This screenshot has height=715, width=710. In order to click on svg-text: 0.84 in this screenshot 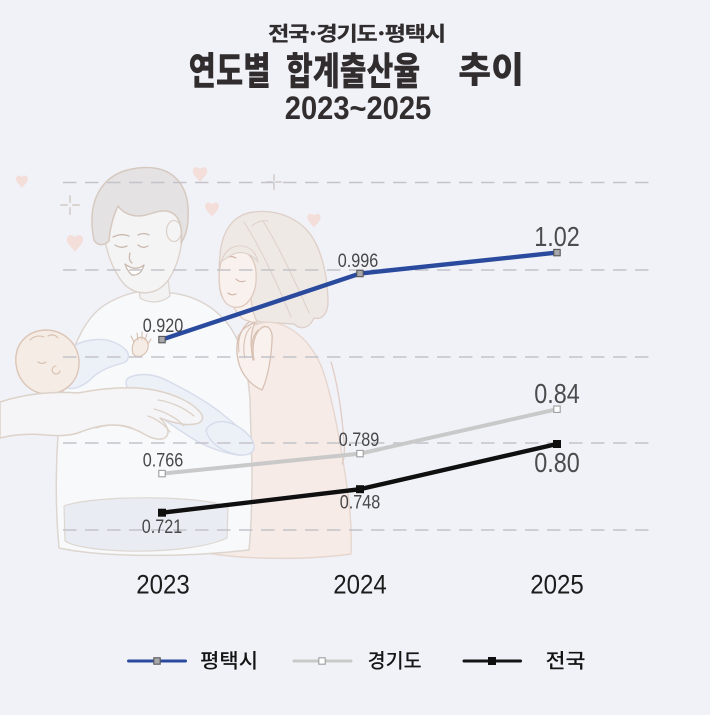, I will do `click(557, 393)`.